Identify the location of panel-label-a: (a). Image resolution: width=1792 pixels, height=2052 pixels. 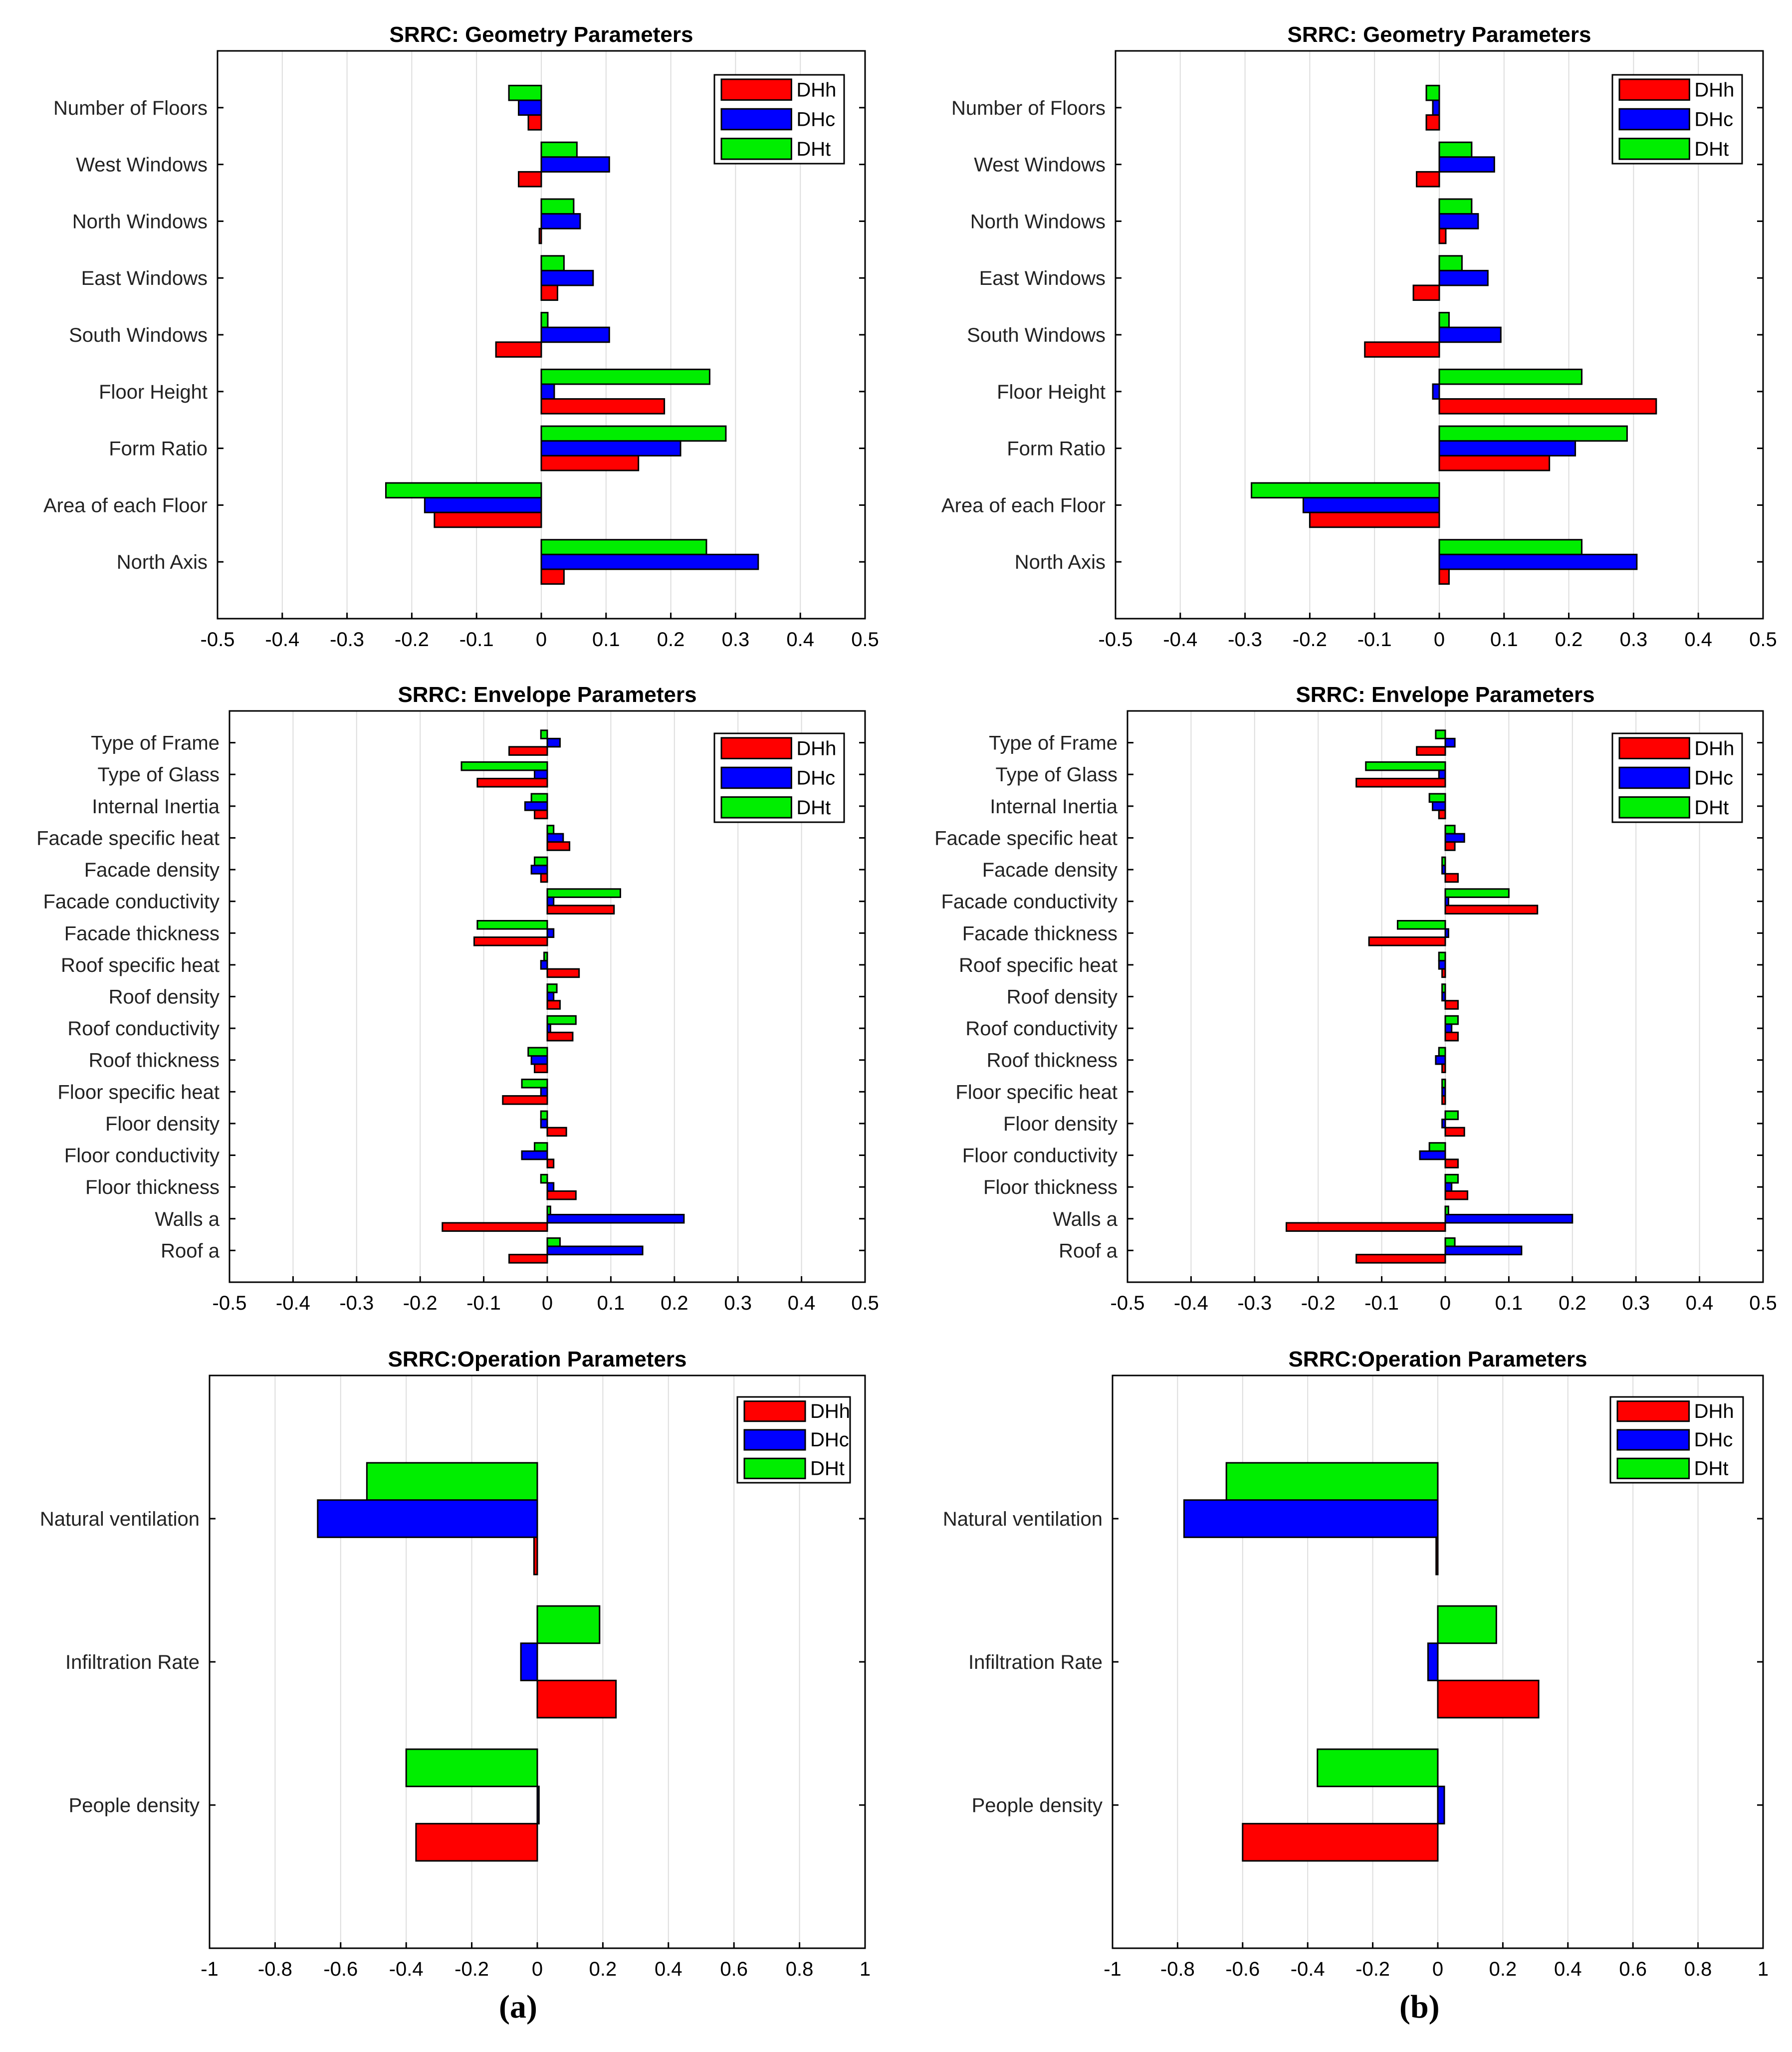
(518, 2007).